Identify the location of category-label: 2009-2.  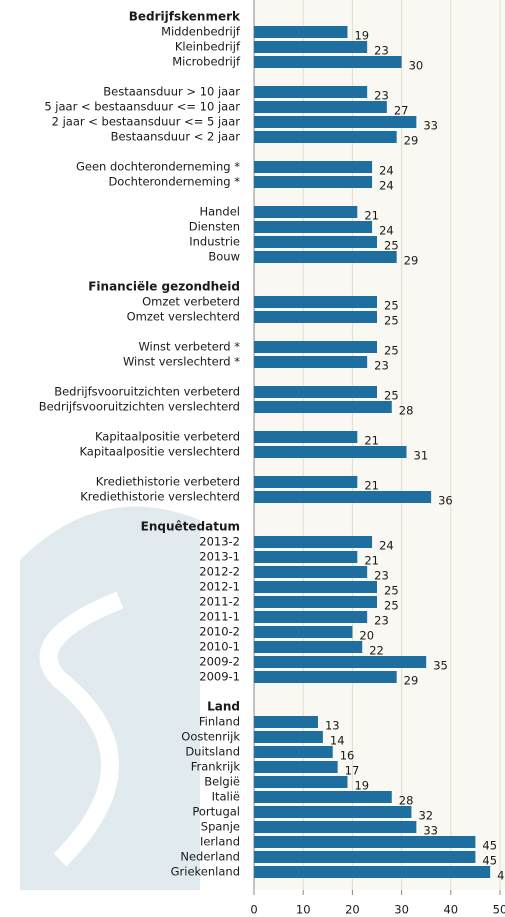
(219, 662).